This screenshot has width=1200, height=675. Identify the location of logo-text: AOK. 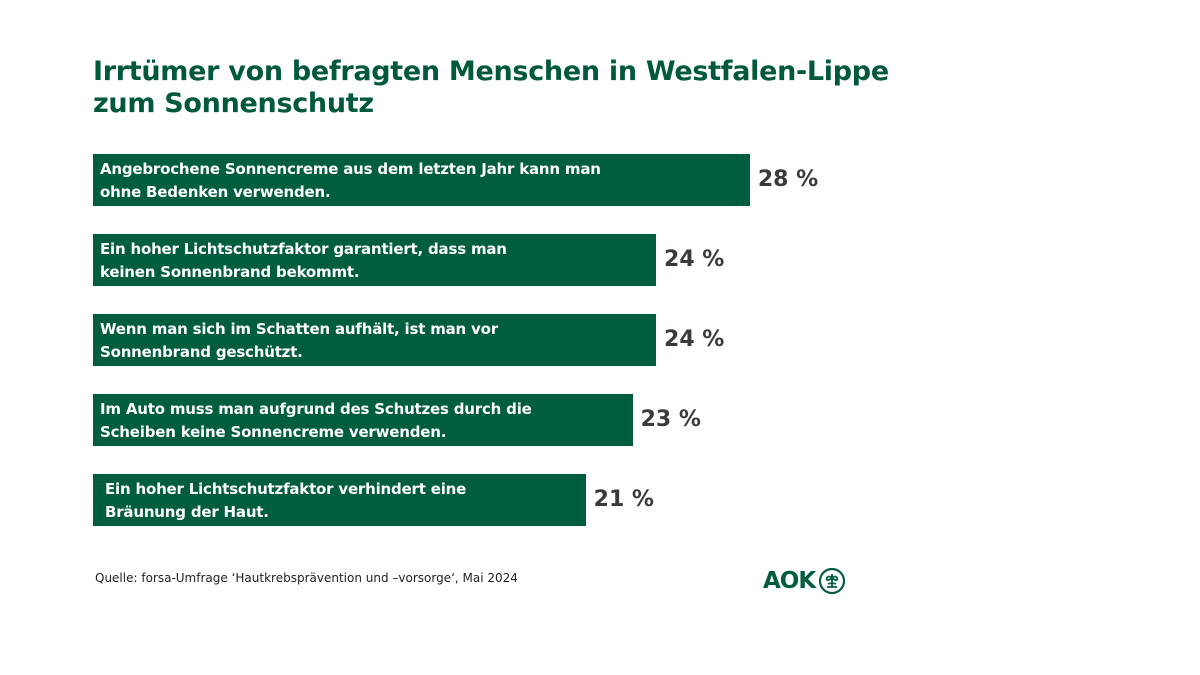
(789, 581).